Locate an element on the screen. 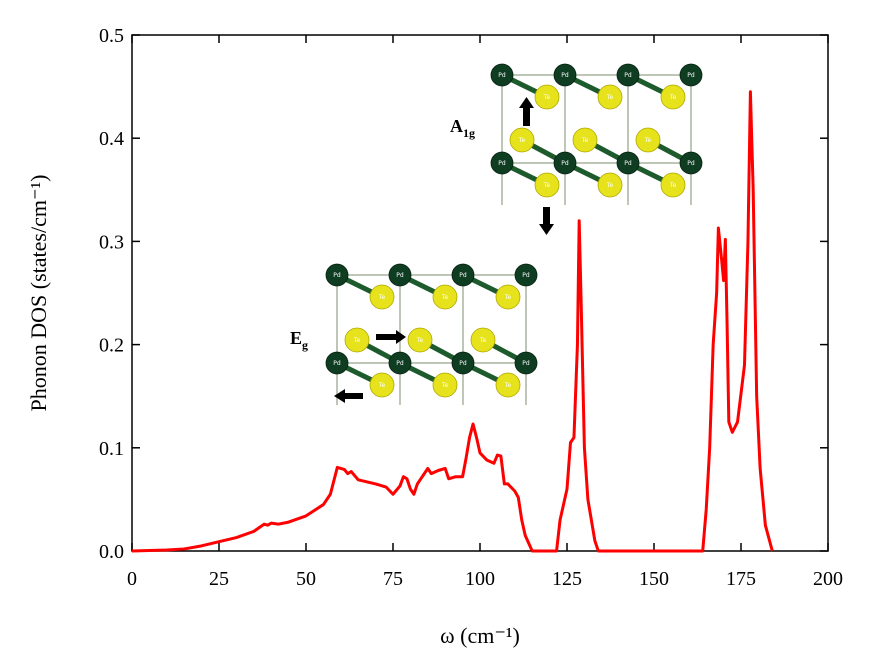 The width and height of the screenshot is (879, 657). x-tick-label: 100 is located at coordinates (480, 579).